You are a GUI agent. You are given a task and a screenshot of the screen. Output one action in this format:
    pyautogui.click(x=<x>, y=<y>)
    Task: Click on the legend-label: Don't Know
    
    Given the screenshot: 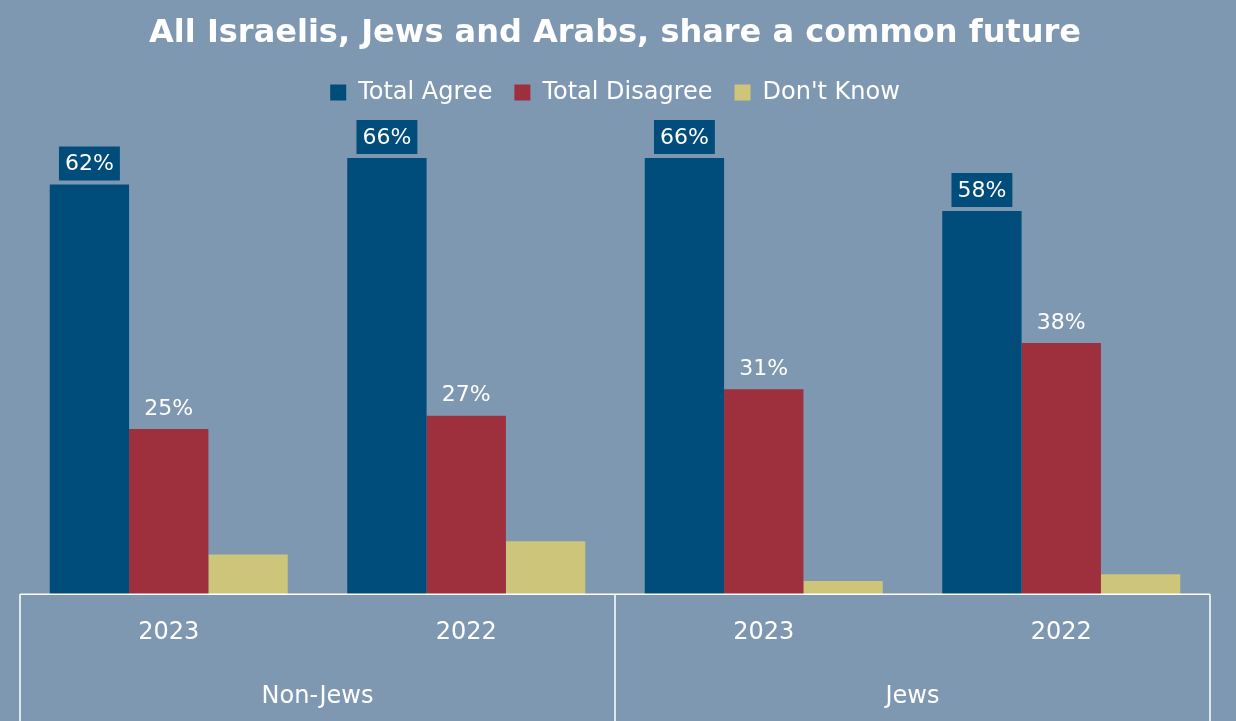 What is the action you would take?
    pyautogui.click(x=831, y=90)
    